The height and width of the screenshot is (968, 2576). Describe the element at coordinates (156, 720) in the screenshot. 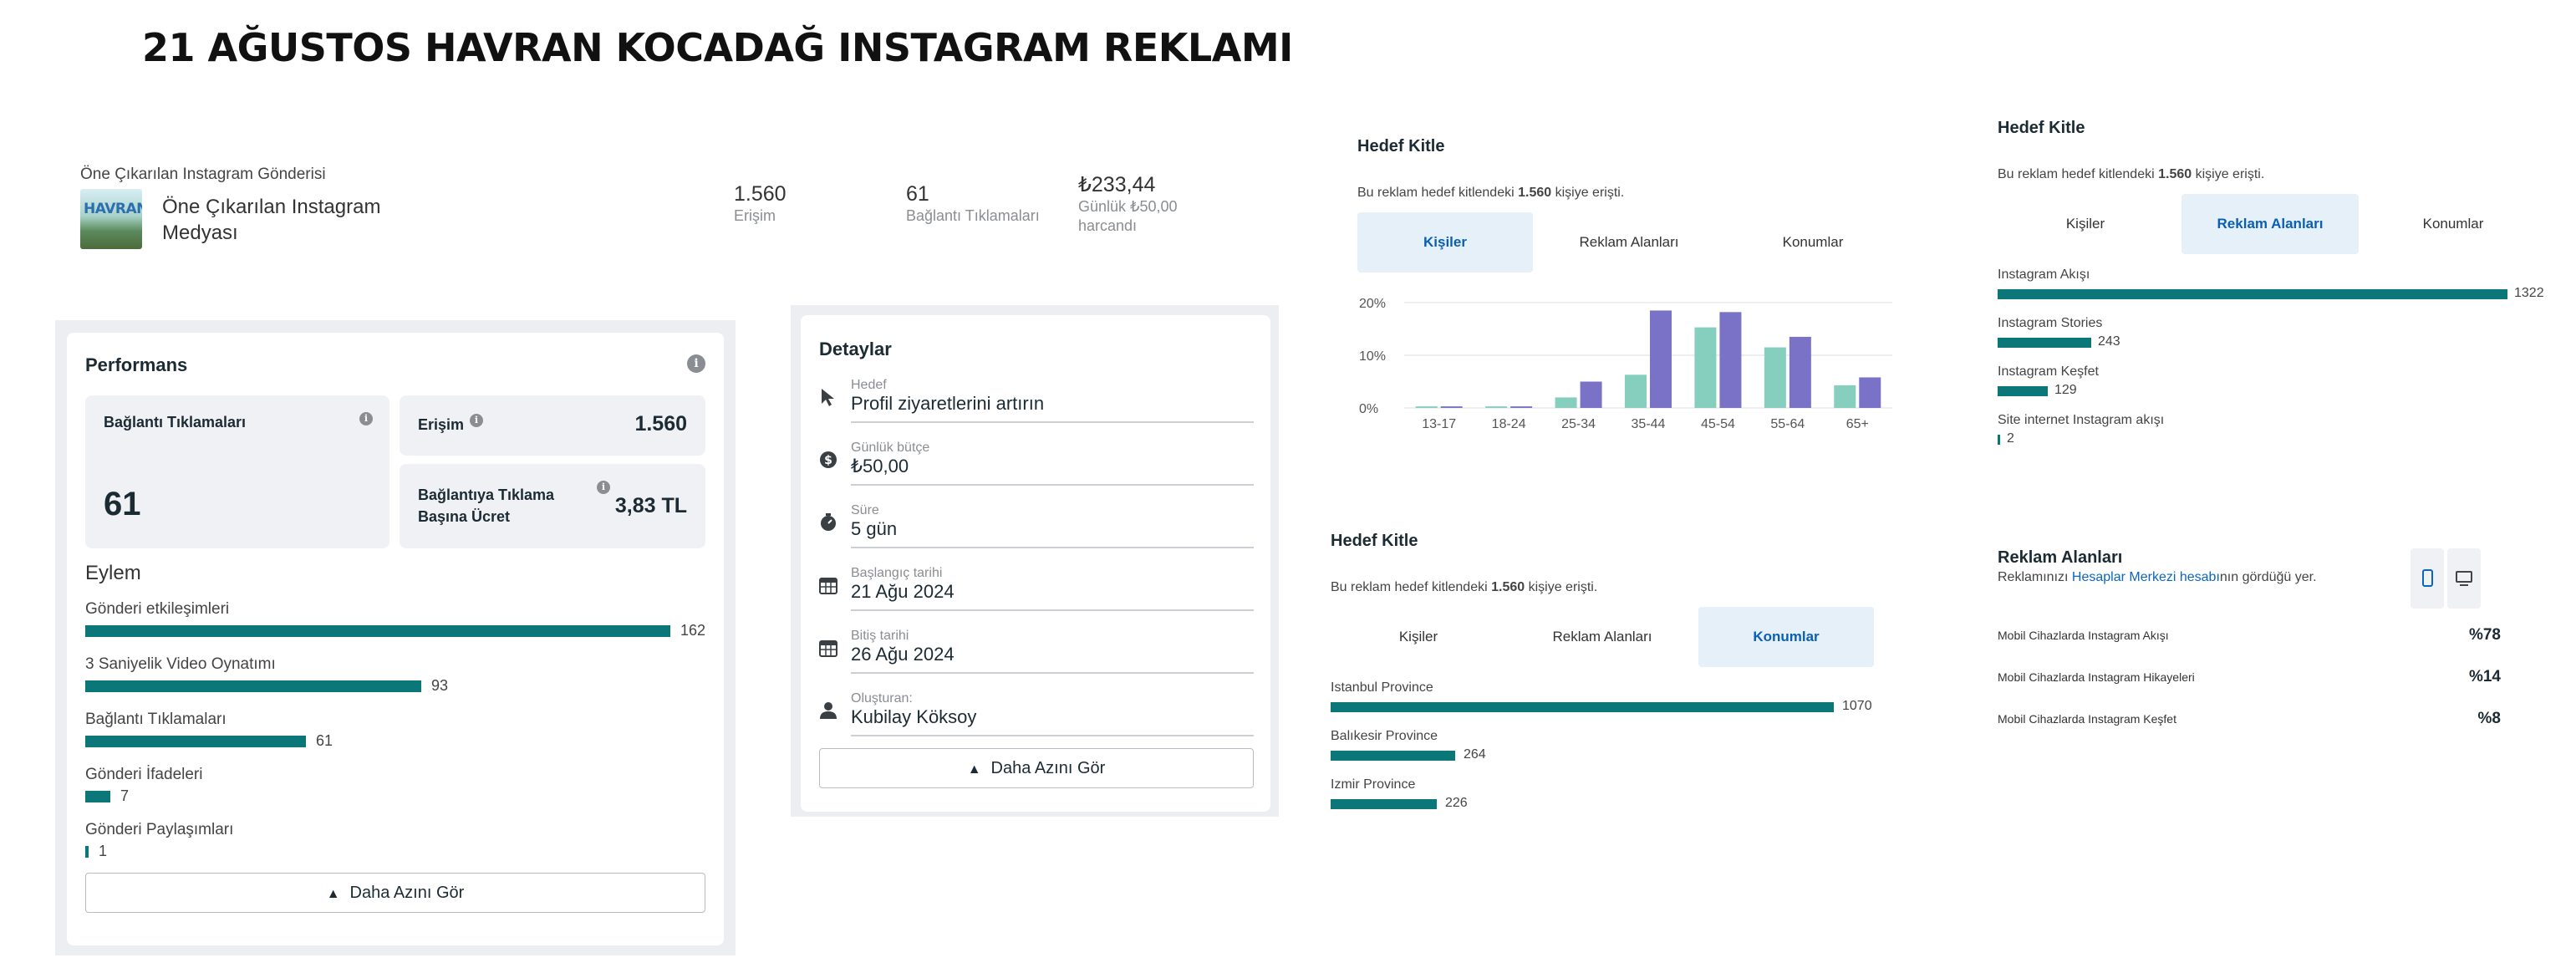

I see `action-label: Bağlantı Tıklamaları` at that location.